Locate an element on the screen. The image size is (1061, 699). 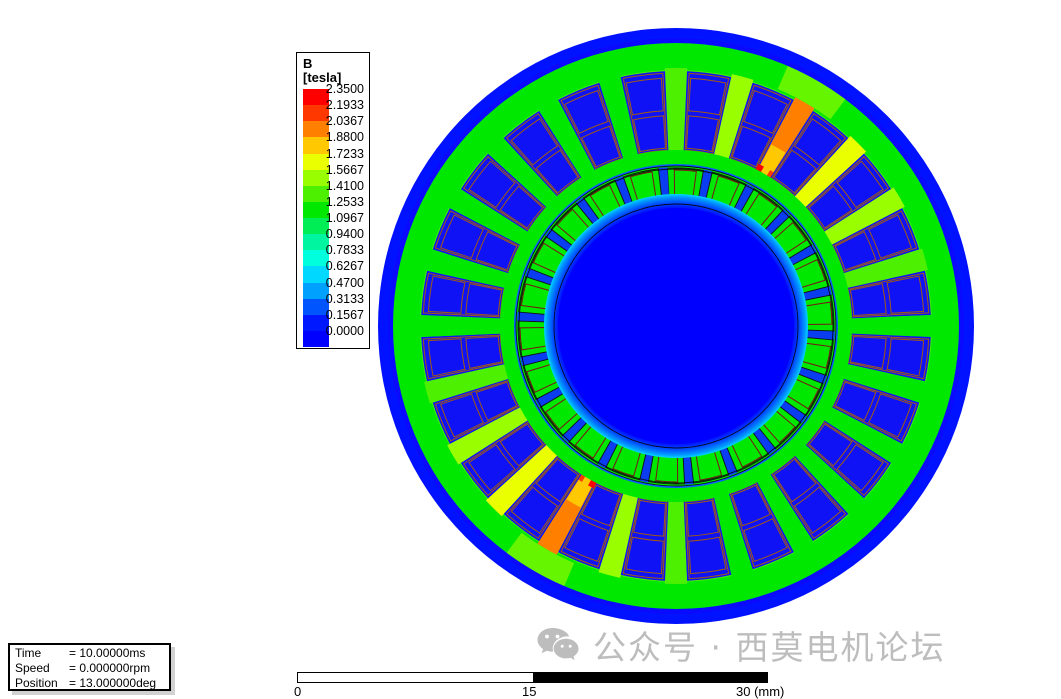
legend-value: 1.0967 is located at coordinates (344, 218).